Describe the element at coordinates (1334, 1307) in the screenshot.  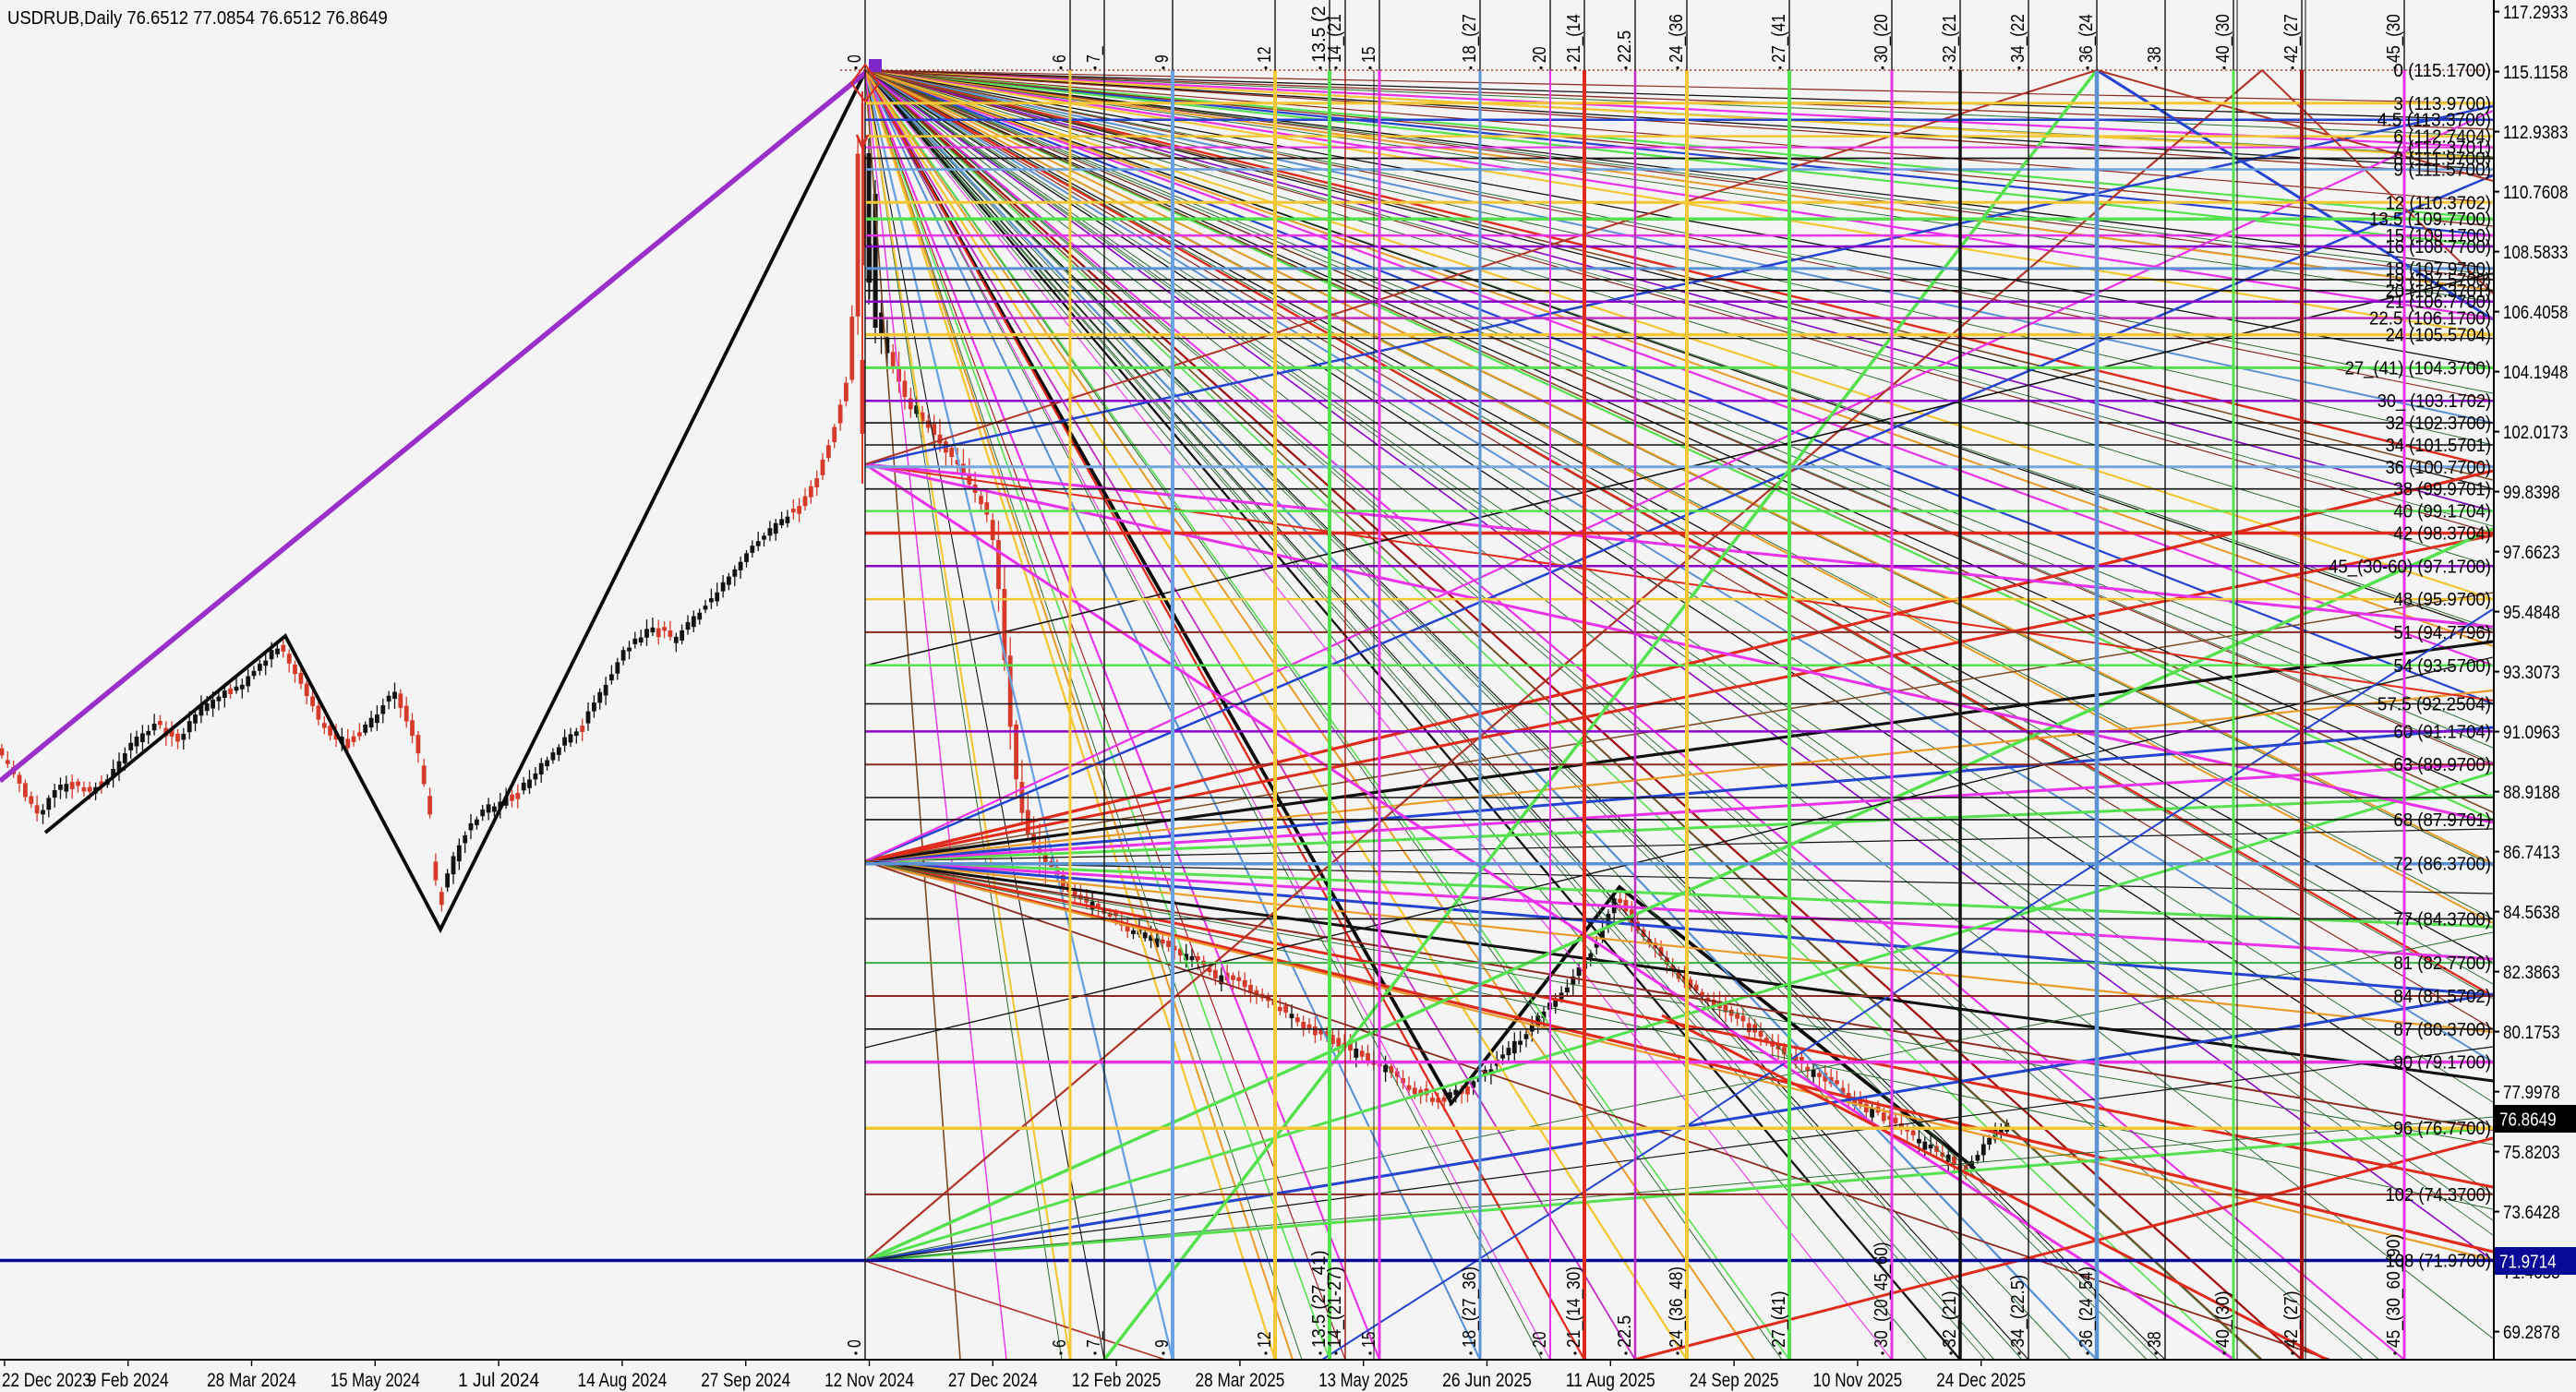
I see `svg-text: 14_(21-27)` at that location.